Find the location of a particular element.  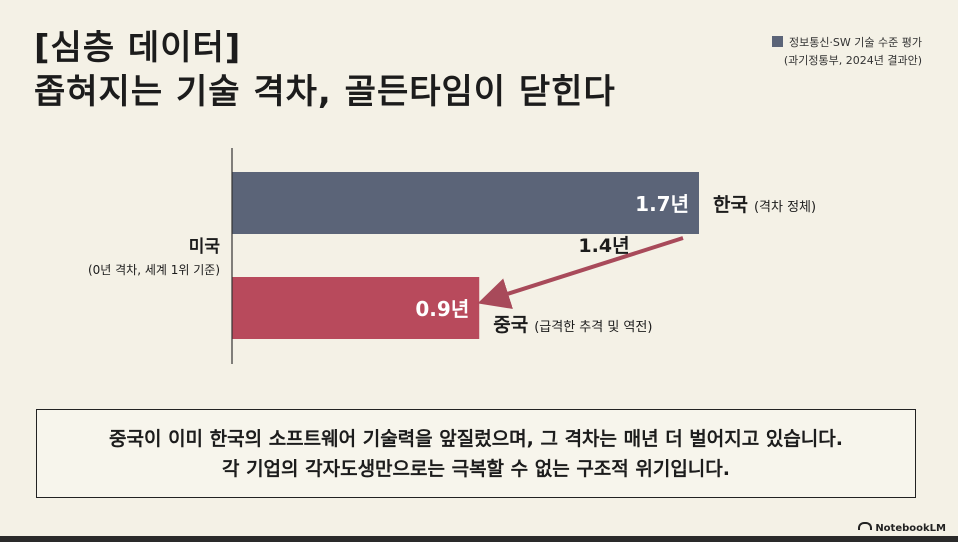

category-label-1: 중국 (급격한 추격 및 역전) is located at coordinates (572, 325).